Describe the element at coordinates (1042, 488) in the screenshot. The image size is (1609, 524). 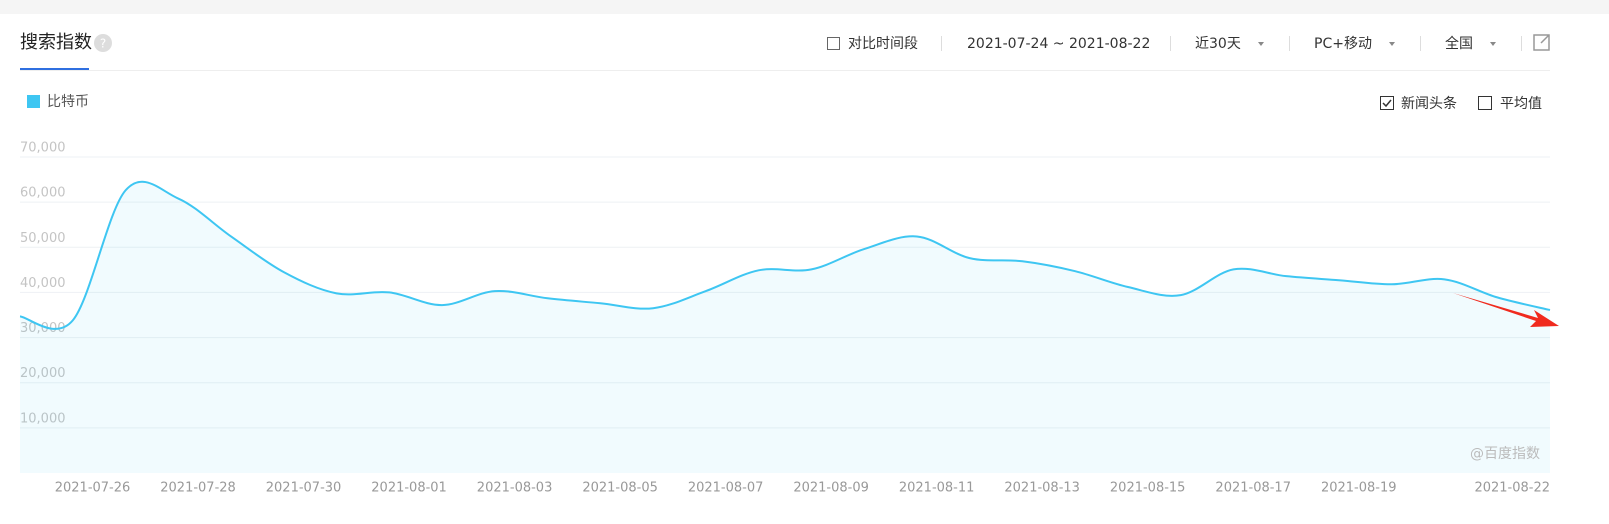
I see `x-tick-label: 2021-08-13` at that location.